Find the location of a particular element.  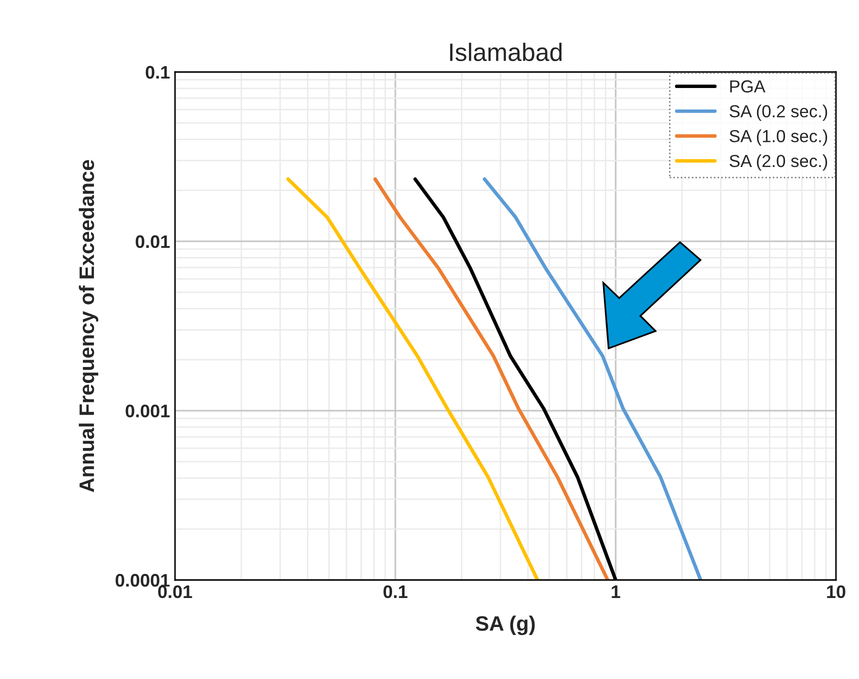

y-tick-label: 0.1 is located at coordinates (158, 72).